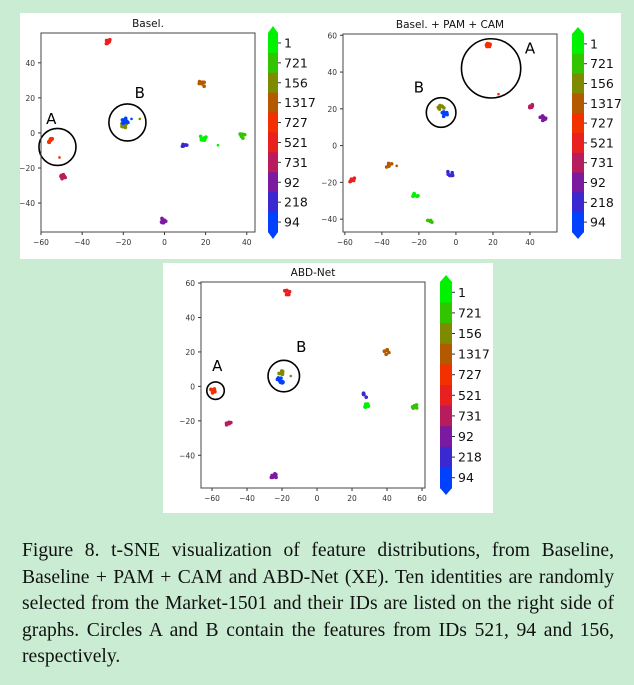 The image size is (634, 685). Describe the element at coordinates (598, 182) in the screenshot. I see `colorbar-label-92: 92` at that location.